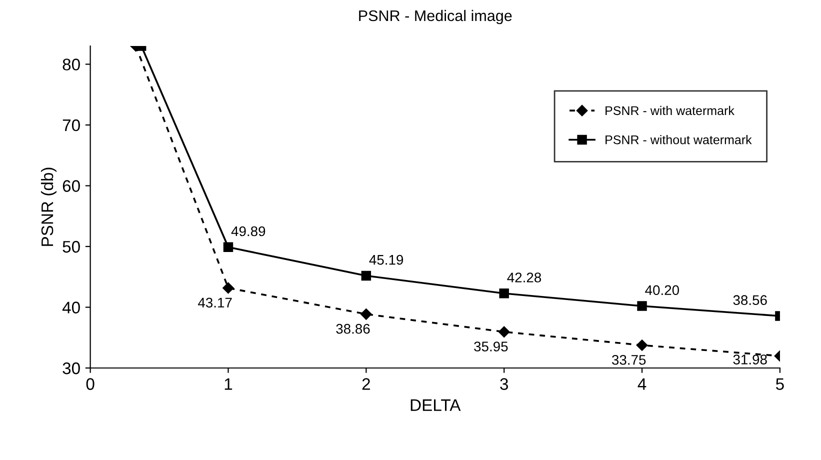 The width and height of the screenshot is (821, 460). Describe the element at coordinates (435, 405) in the screenshot. I see `x-axis-title: DELTA` at that location.